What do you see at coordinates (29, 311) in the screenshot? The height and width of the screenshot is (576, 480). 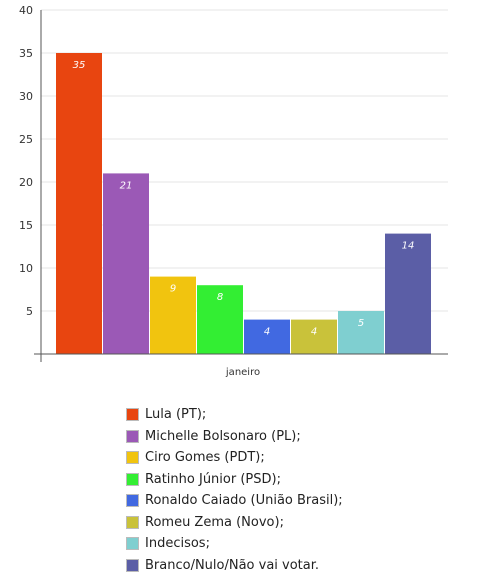 I see `y-tick-label: 5` at bounding box center [29, 311].